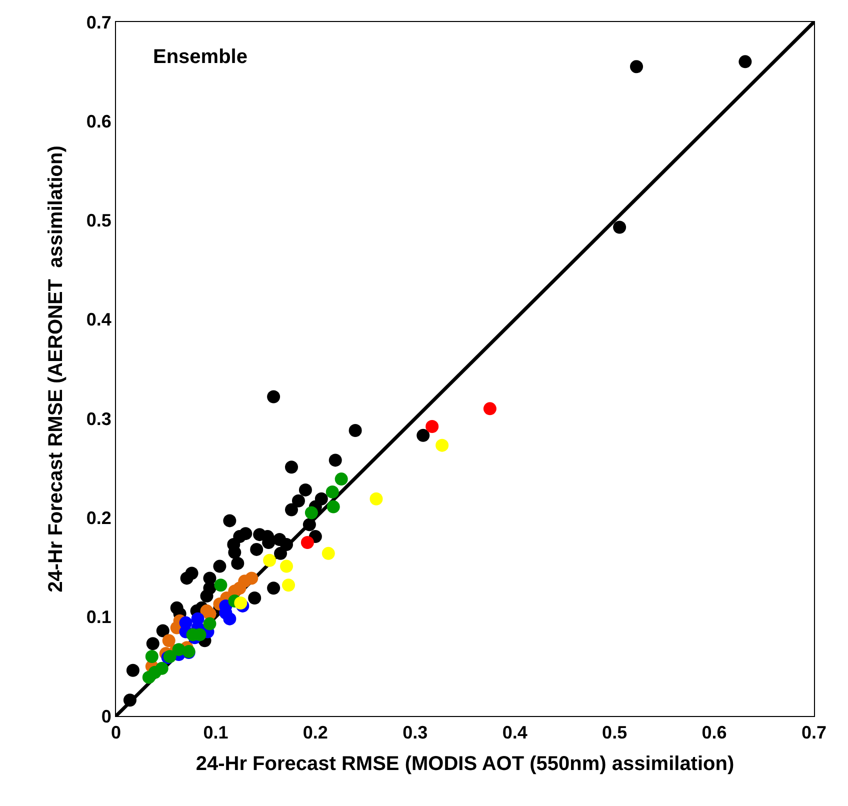 The image size is (848, 806). Describe the element at coordinates (615, 732) in the screenshot. I see `x-tick-label: 0.5` at that location.